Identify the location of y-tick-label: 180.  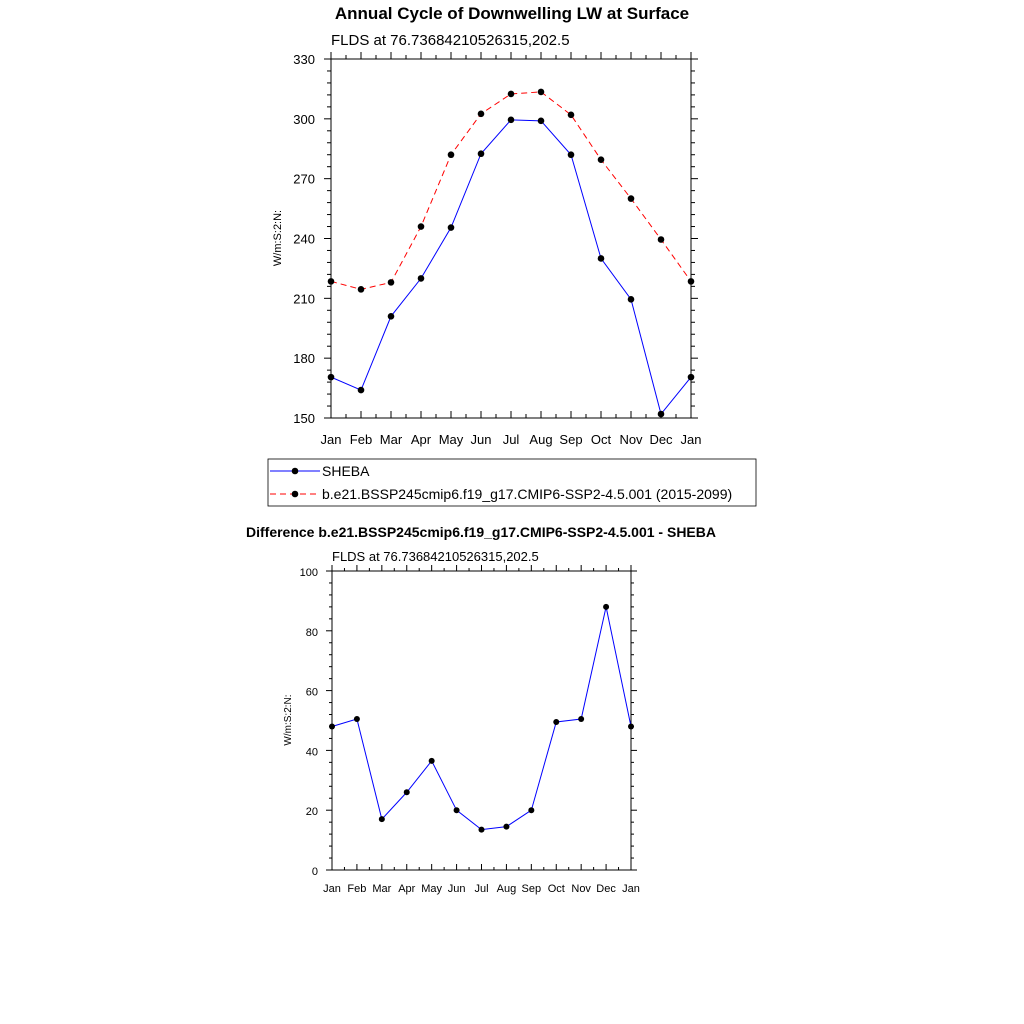
(304, 358).